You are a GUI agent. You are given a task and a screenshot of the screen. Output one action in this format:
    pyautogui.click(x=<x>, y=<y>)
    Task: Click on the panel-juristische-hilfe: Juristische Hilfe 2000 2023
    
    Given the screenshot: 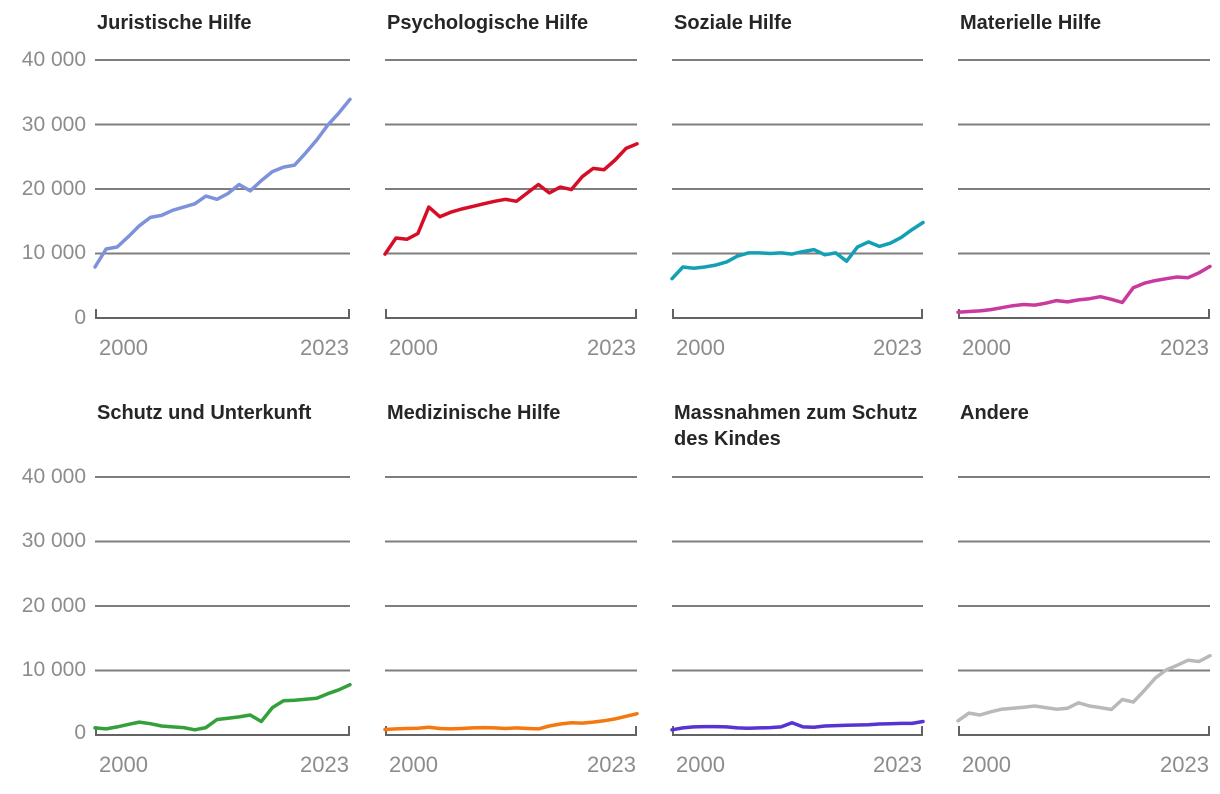 What is the action you would take?
    pyautogui.click(x=222, y=192)
    